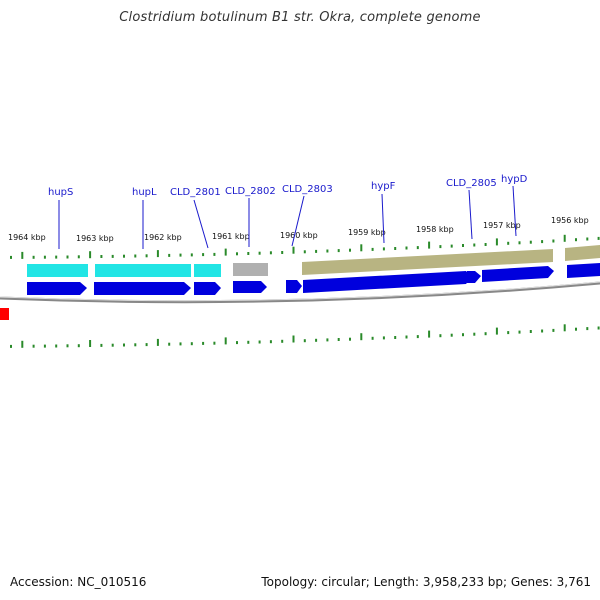 This screenshot has height=600, width=600. I want to click on gene-label-CLD_2802: CLD_2802, so click(250, 191).